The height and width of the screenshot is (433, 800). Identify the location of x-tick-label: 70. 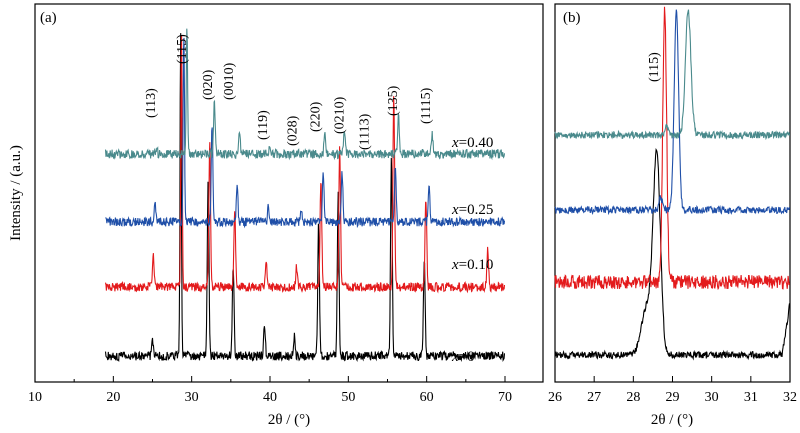
(505, 397).